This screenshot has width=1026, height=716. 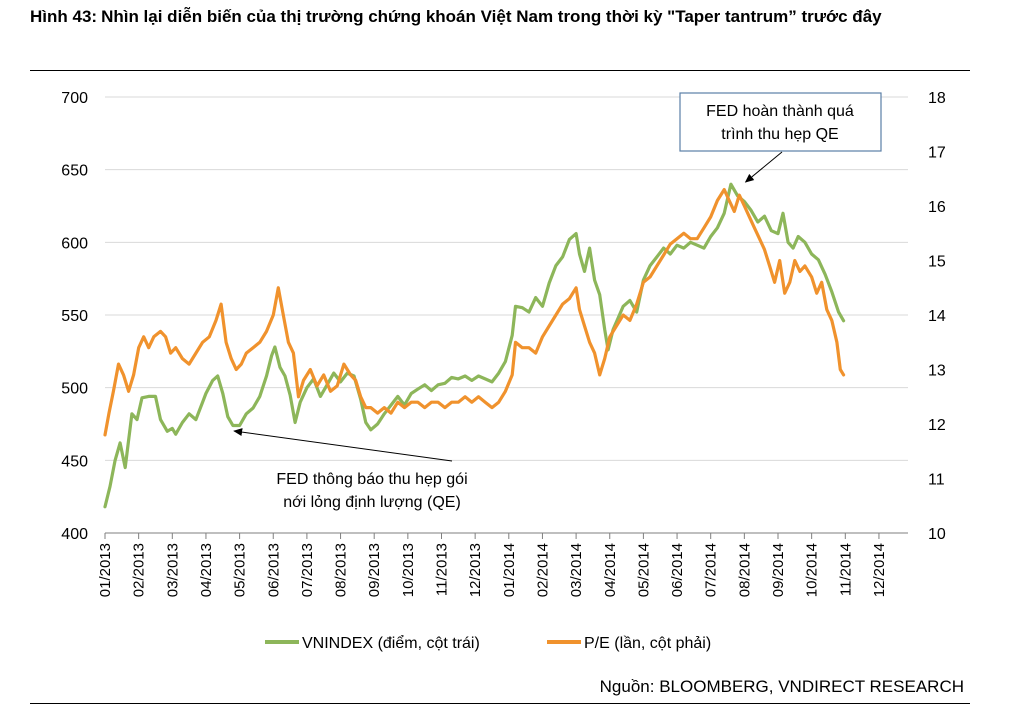 I want to click on footer-divider, so click(x=500, y=703).